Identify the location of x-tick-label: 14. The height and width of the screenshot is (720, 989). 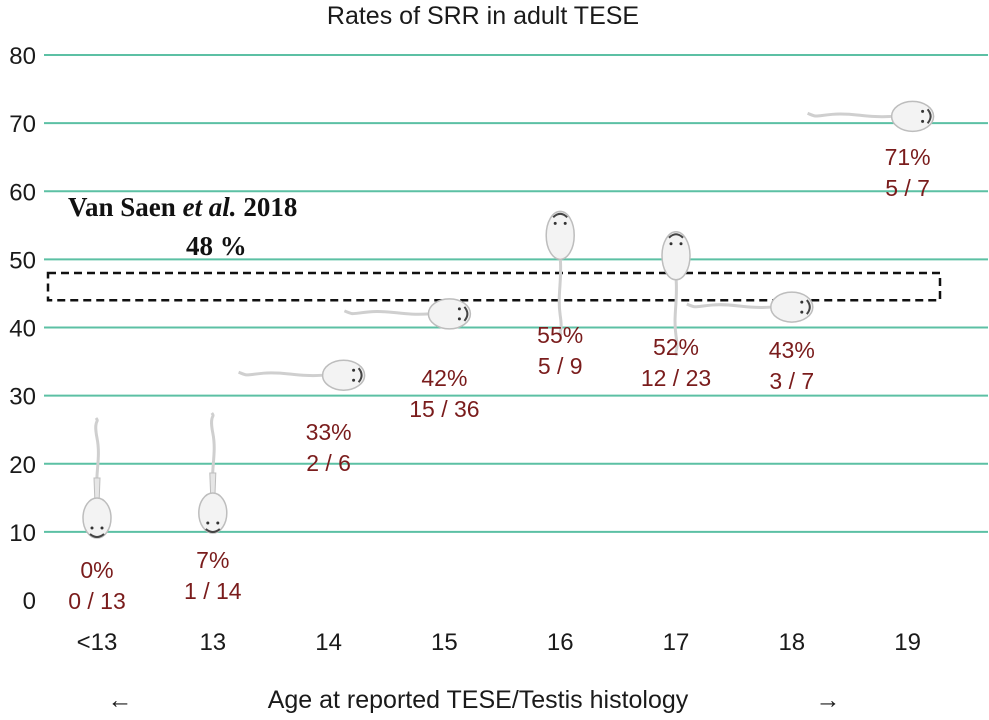
(328, 642).